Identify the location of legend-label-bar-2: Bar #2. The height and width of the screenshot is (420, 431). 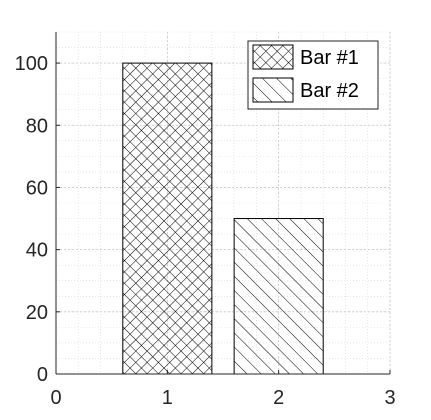
(329, 91).